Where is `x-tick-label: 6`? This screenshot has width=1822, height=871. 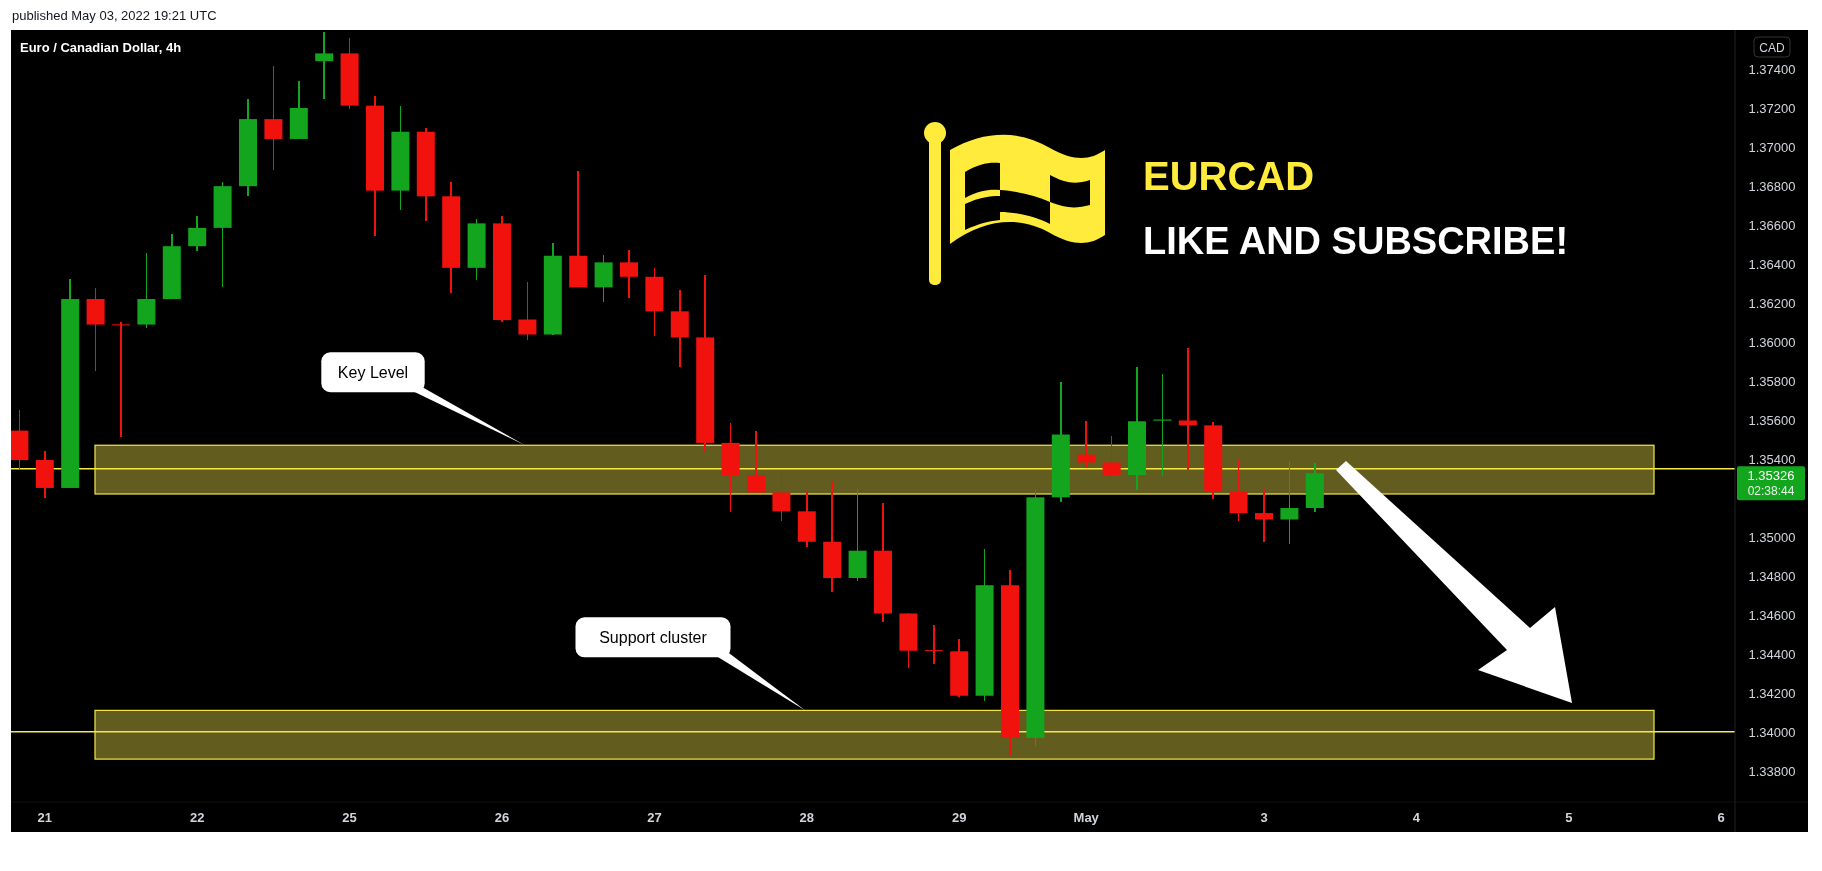
x-tick-label: 6 is located at coordinates (1721, 817).